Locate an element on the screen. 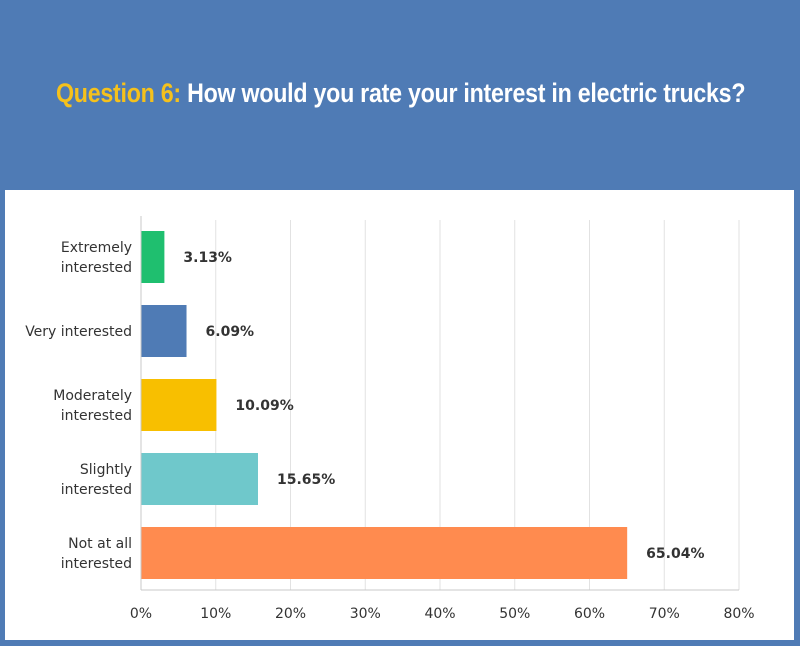 This screenshot has width=800, height=646. category-label: Very interested is located at coordinates (78, 332).